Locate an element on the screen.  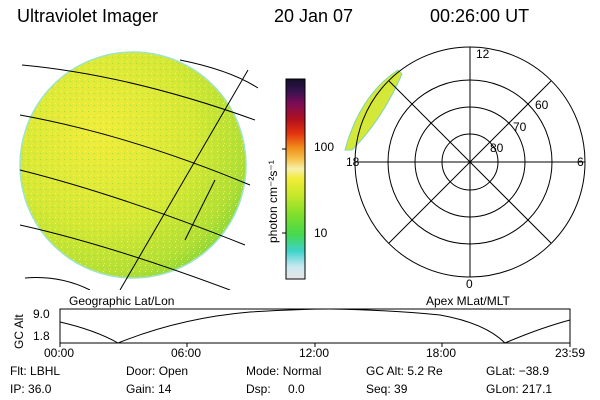
info-gain: Gain: 14 is located at coordinates (148, 389).